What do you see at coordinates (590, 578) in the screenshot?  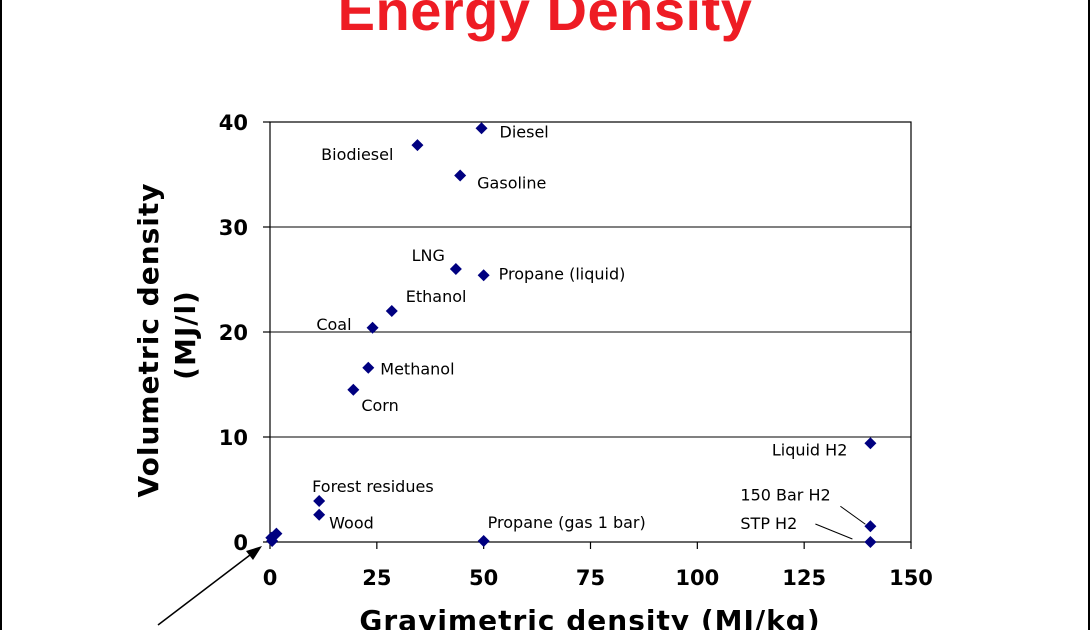 I see `x-tick-label: 75` at bounding box center [590, 578].